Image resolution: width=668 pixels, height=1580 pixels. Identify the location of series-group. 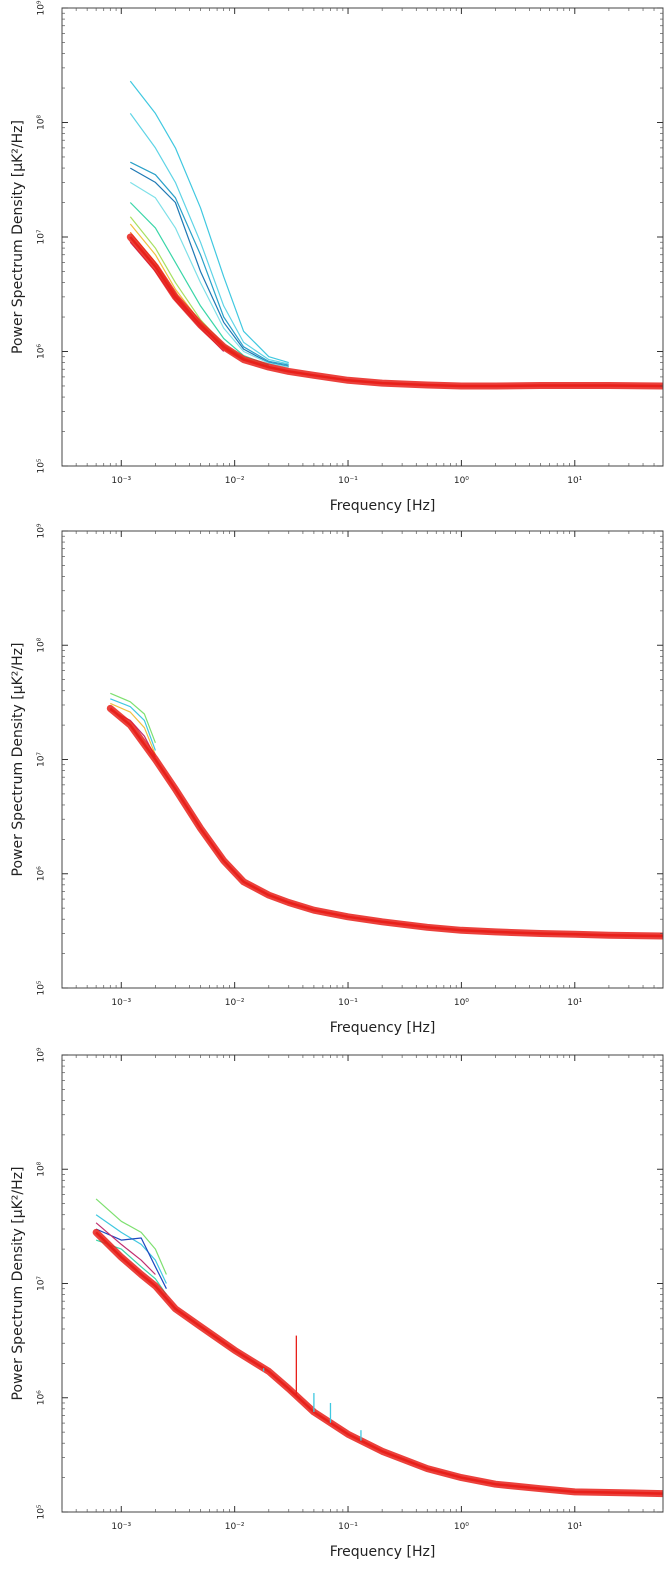
(384, 816).